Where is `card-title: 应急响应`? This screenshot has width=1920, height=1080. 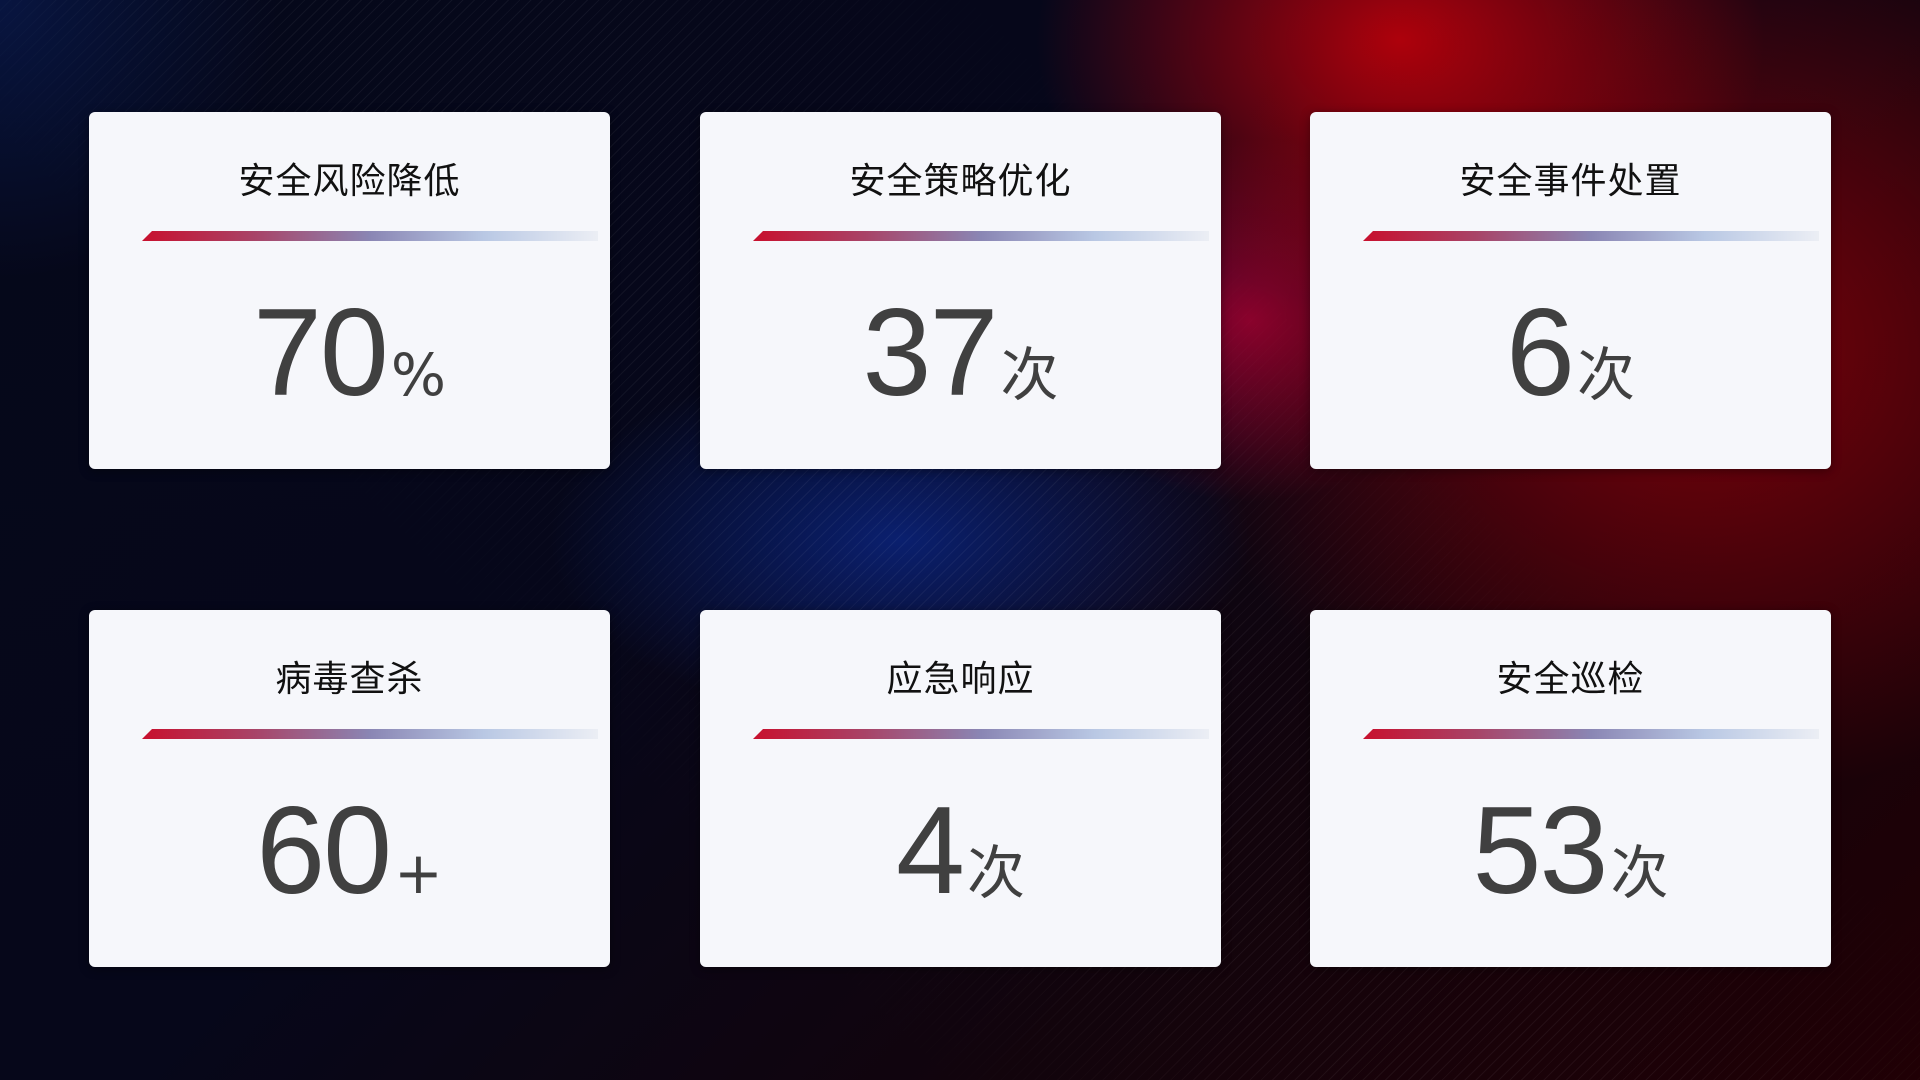
card-title: 应急响应 is located at coordinates (960, 679).